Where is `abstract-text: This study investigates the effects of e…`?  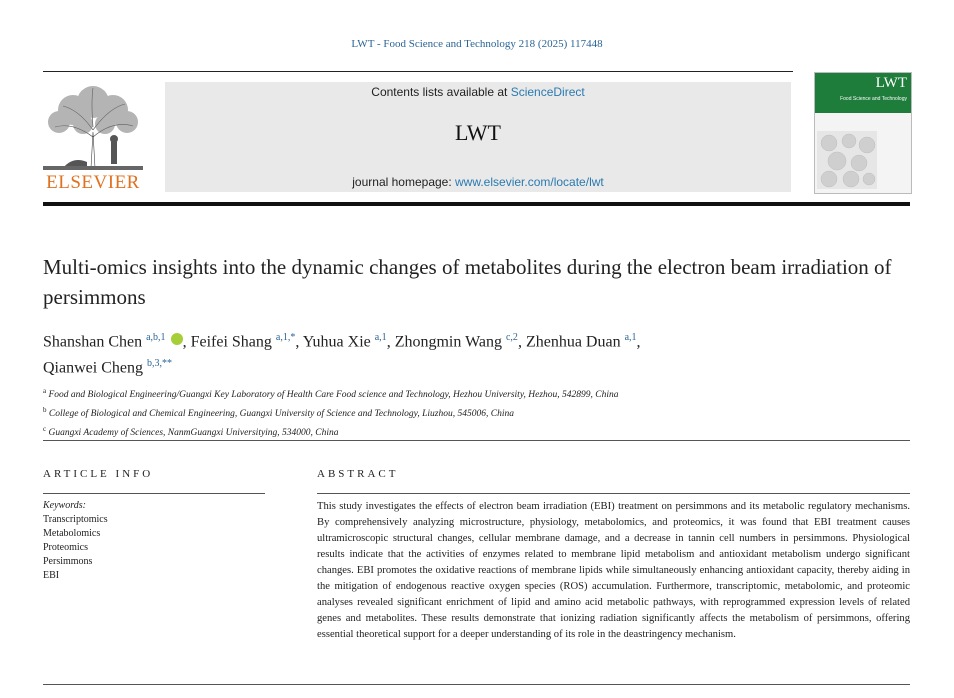 abstract-text: This study investigates the effects of e… is located at coordinates (613, 570).